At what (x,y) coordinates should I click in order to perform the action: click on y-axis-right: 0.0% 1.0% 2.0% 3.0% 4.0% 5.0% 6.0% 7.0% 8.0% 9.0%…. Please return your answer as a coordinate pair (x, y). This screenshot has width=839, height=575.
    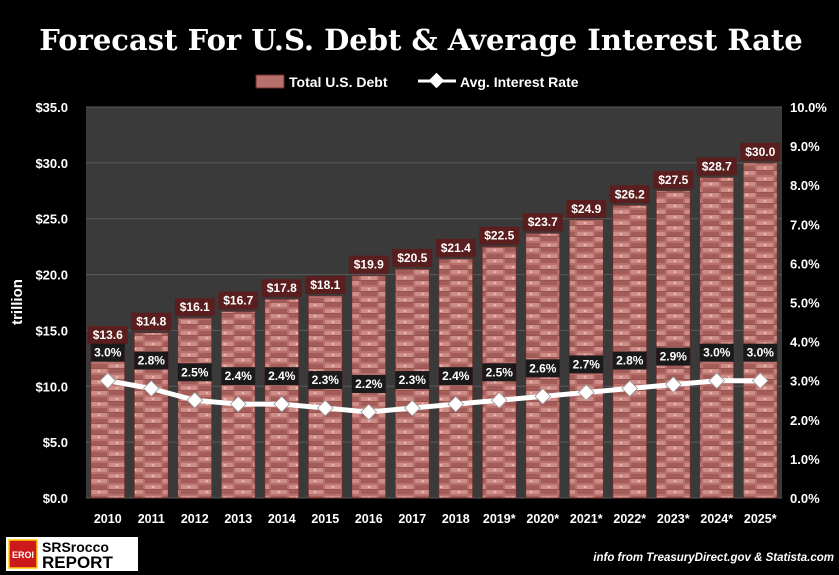
    Looking at the image, I should click on (808, 303).